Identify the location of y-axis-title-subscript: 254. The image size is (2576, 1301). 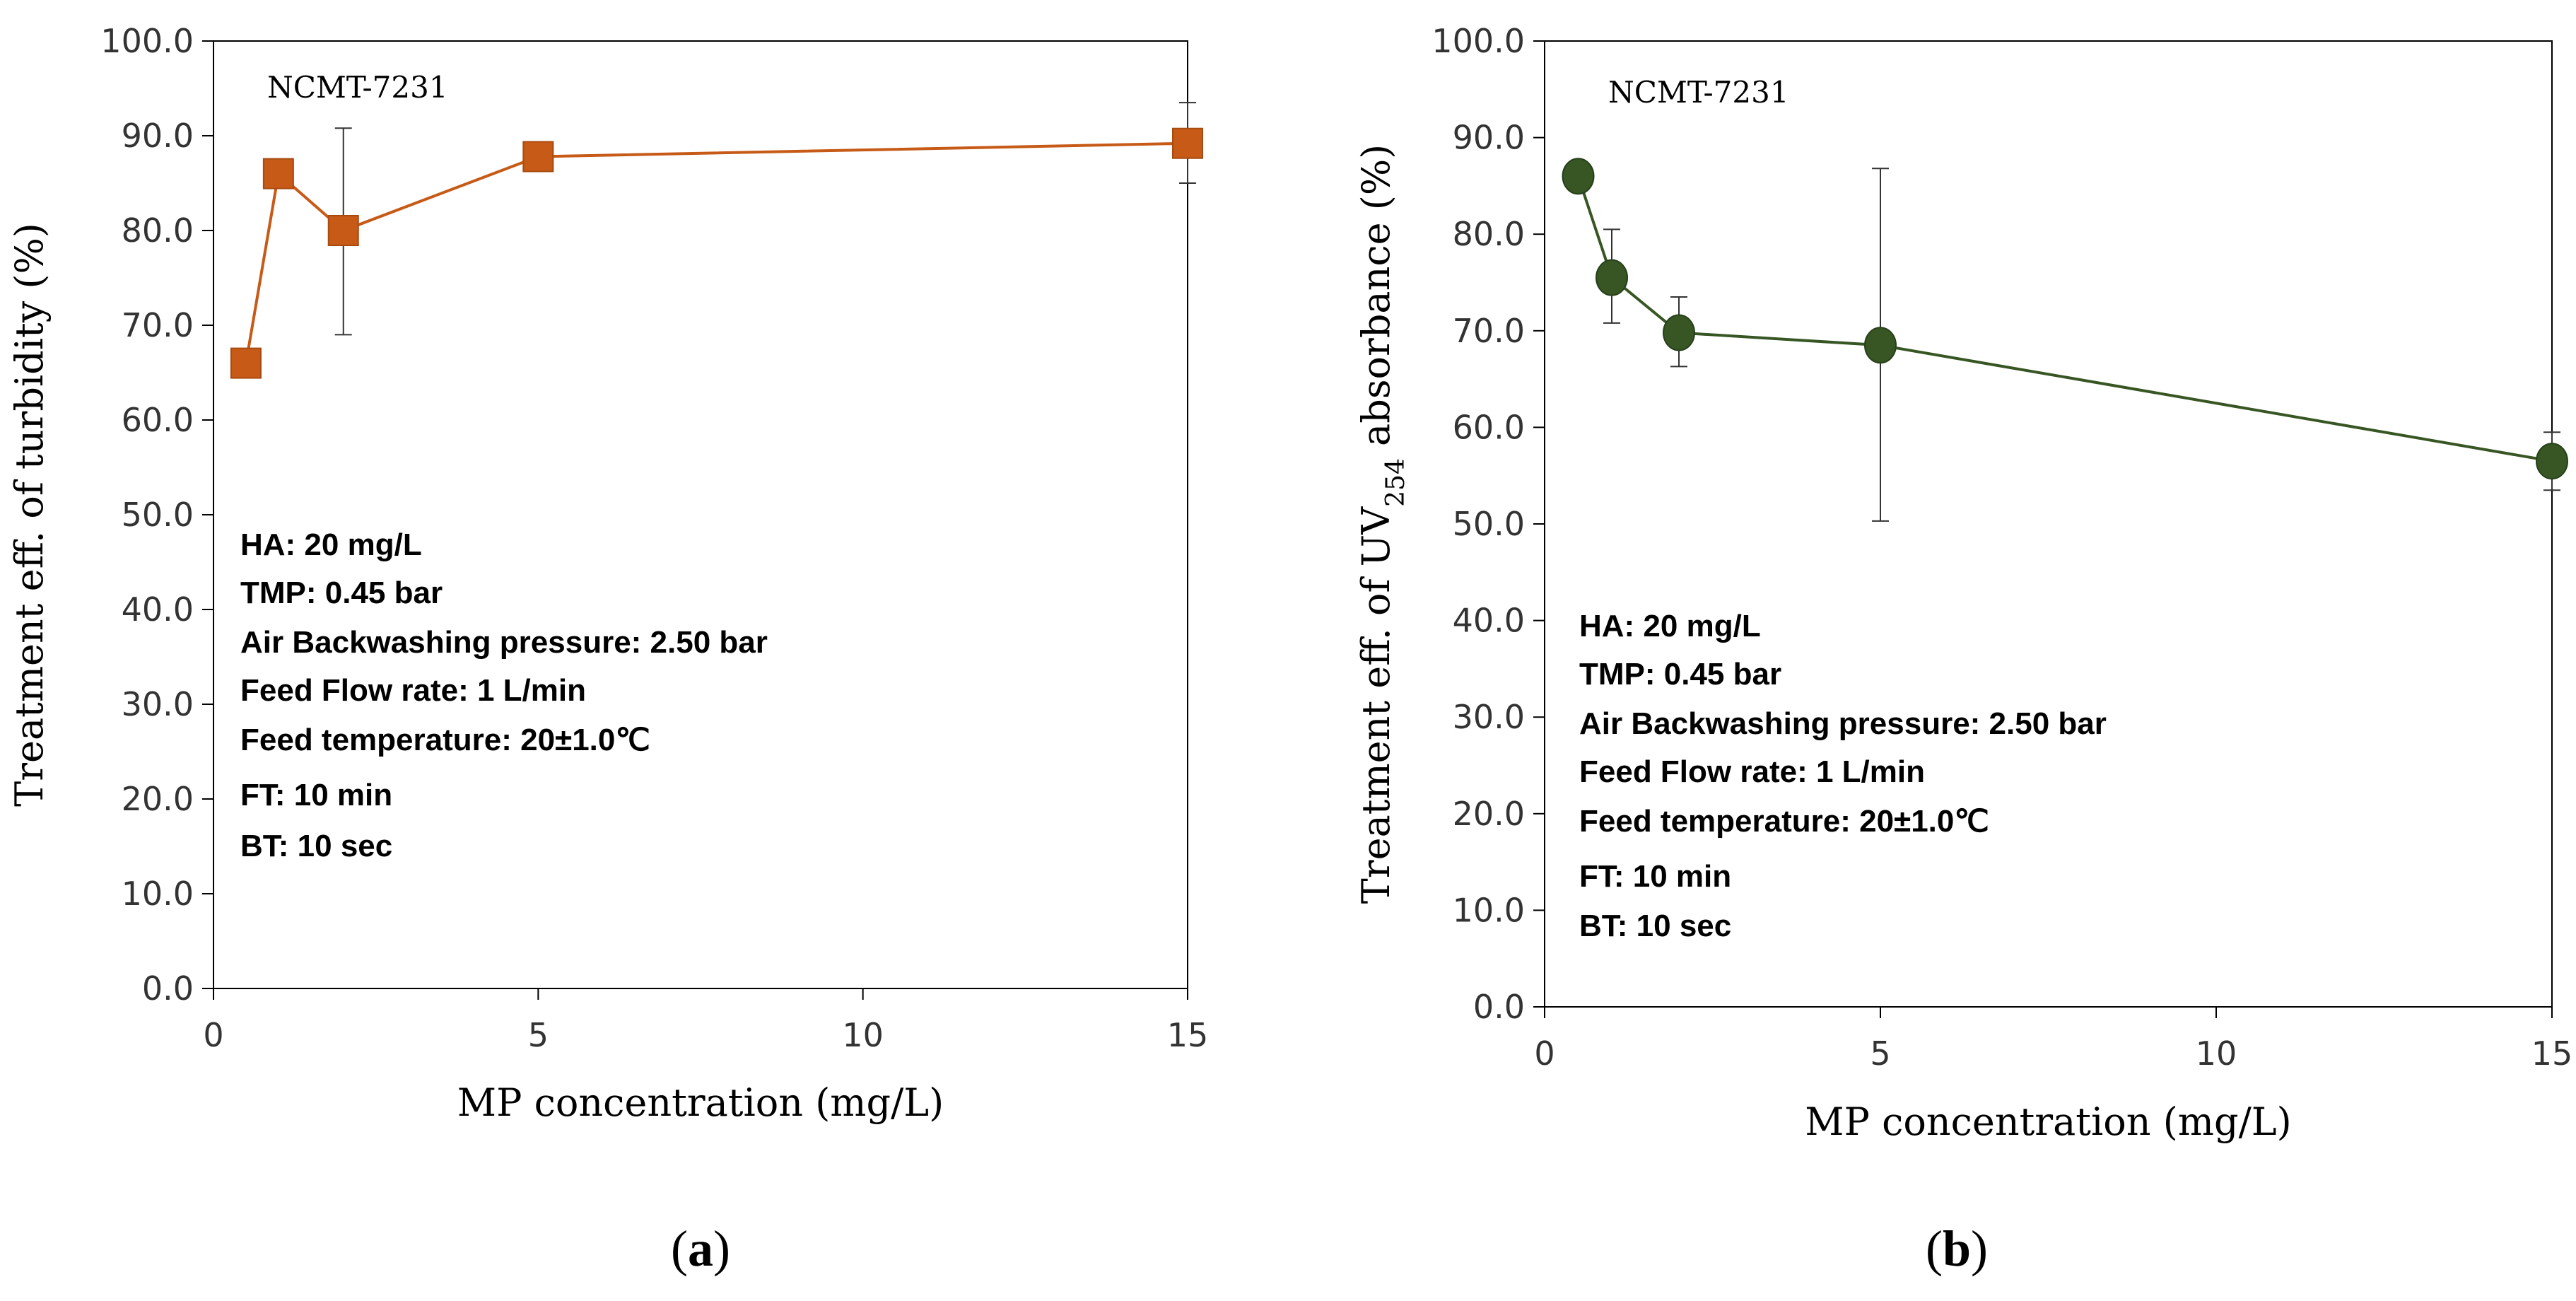
(1396, 482).